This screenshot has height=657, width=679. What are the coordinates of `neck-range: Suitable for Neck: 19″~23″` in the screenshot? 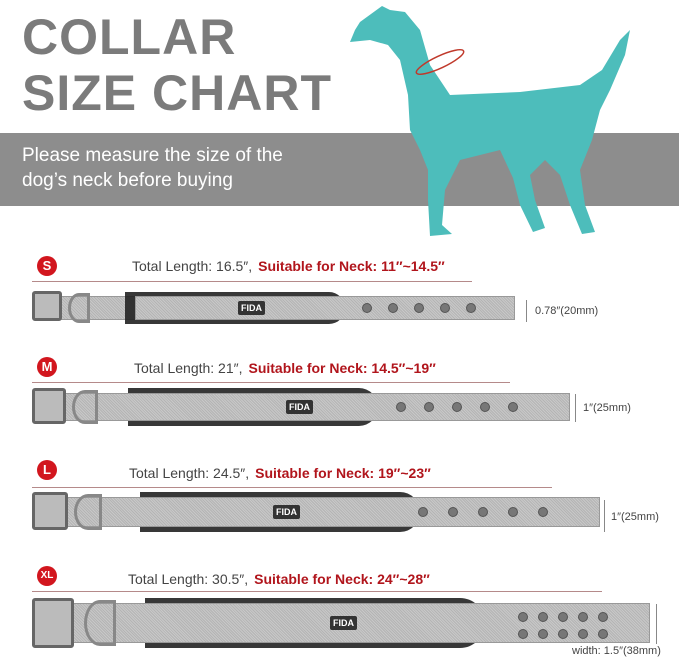 It's located at (343, 473).